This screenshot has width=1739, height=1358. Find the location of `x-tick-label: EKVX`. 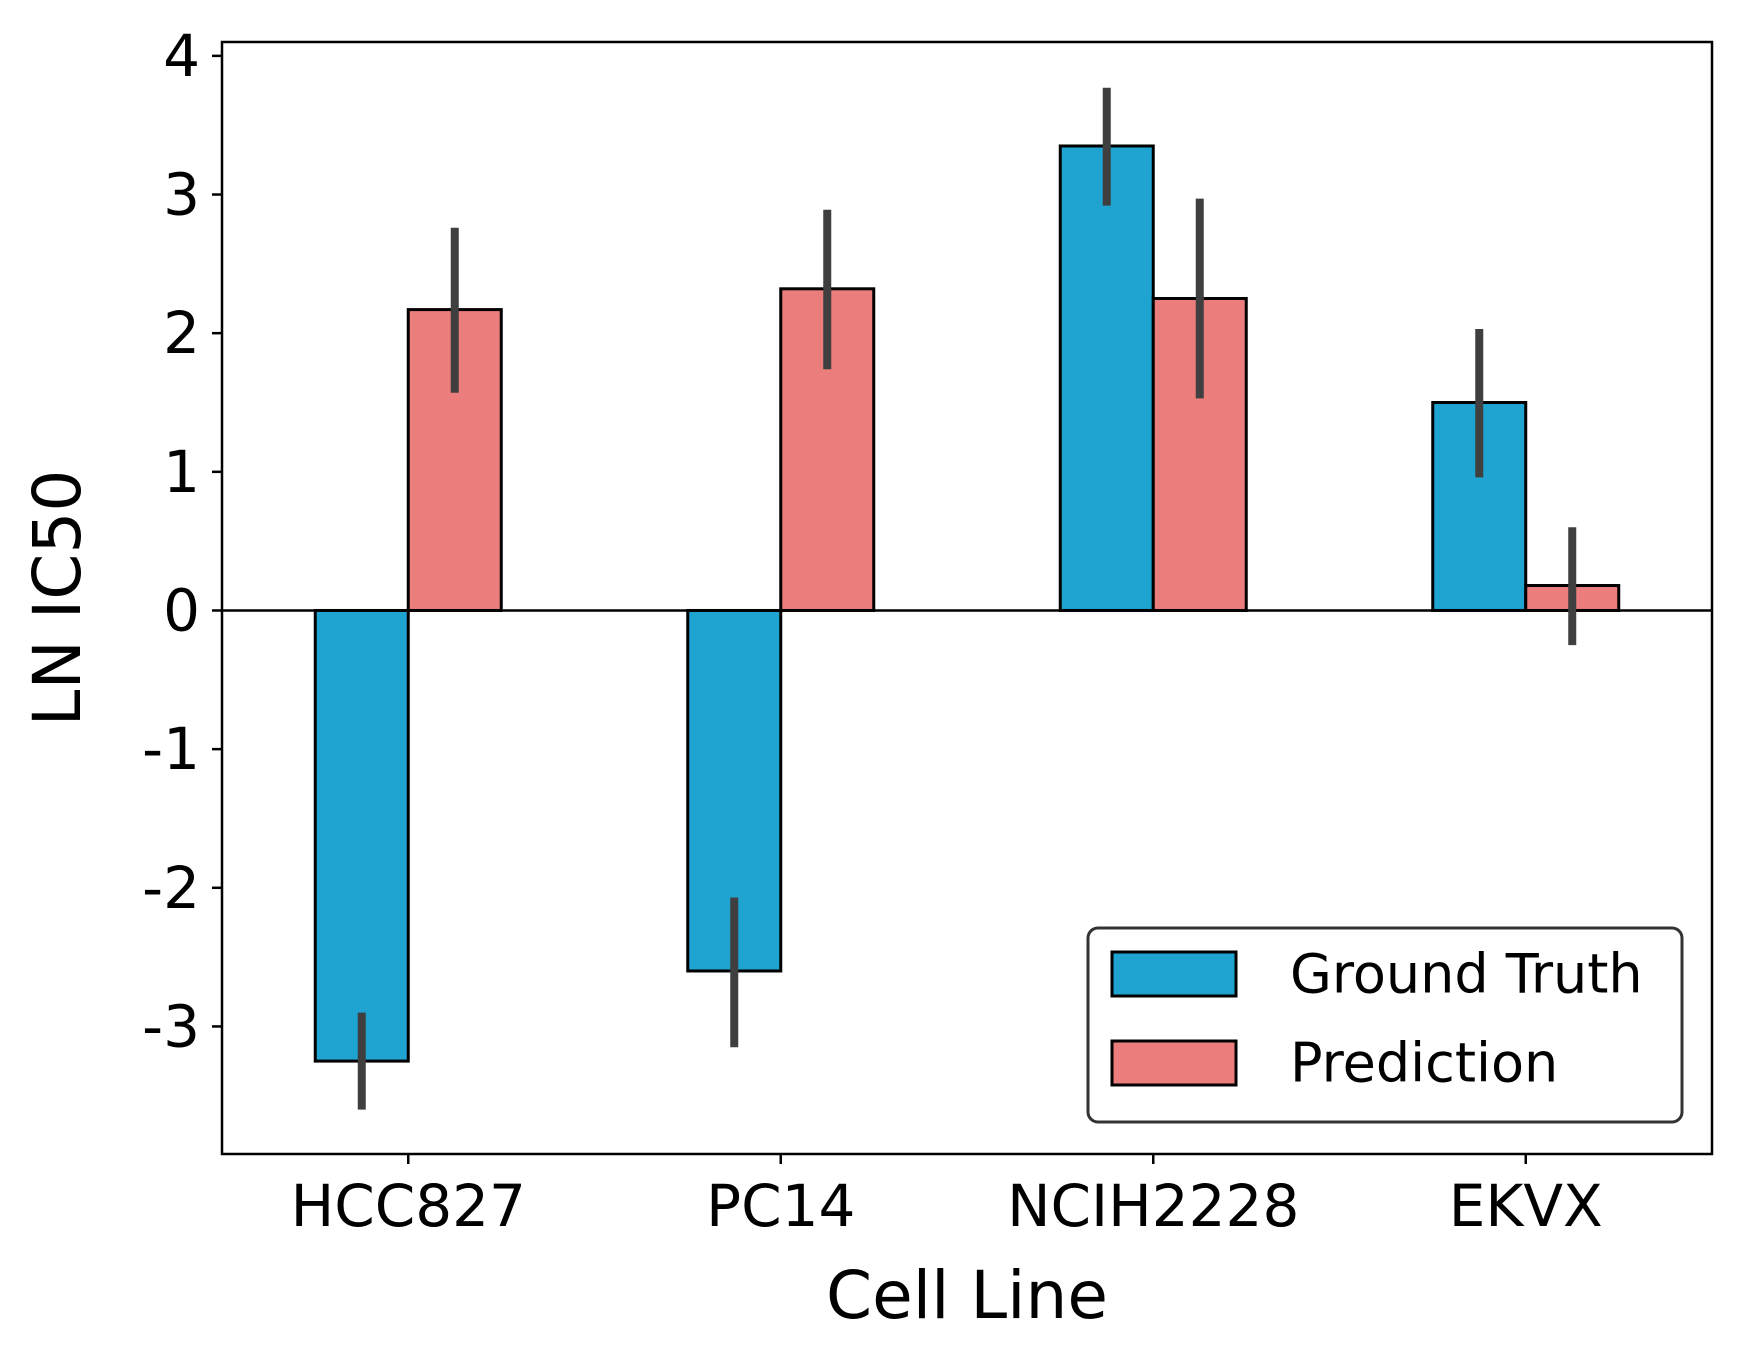

x-tick-label: EKVX is located at coordinates (1526, 1206).